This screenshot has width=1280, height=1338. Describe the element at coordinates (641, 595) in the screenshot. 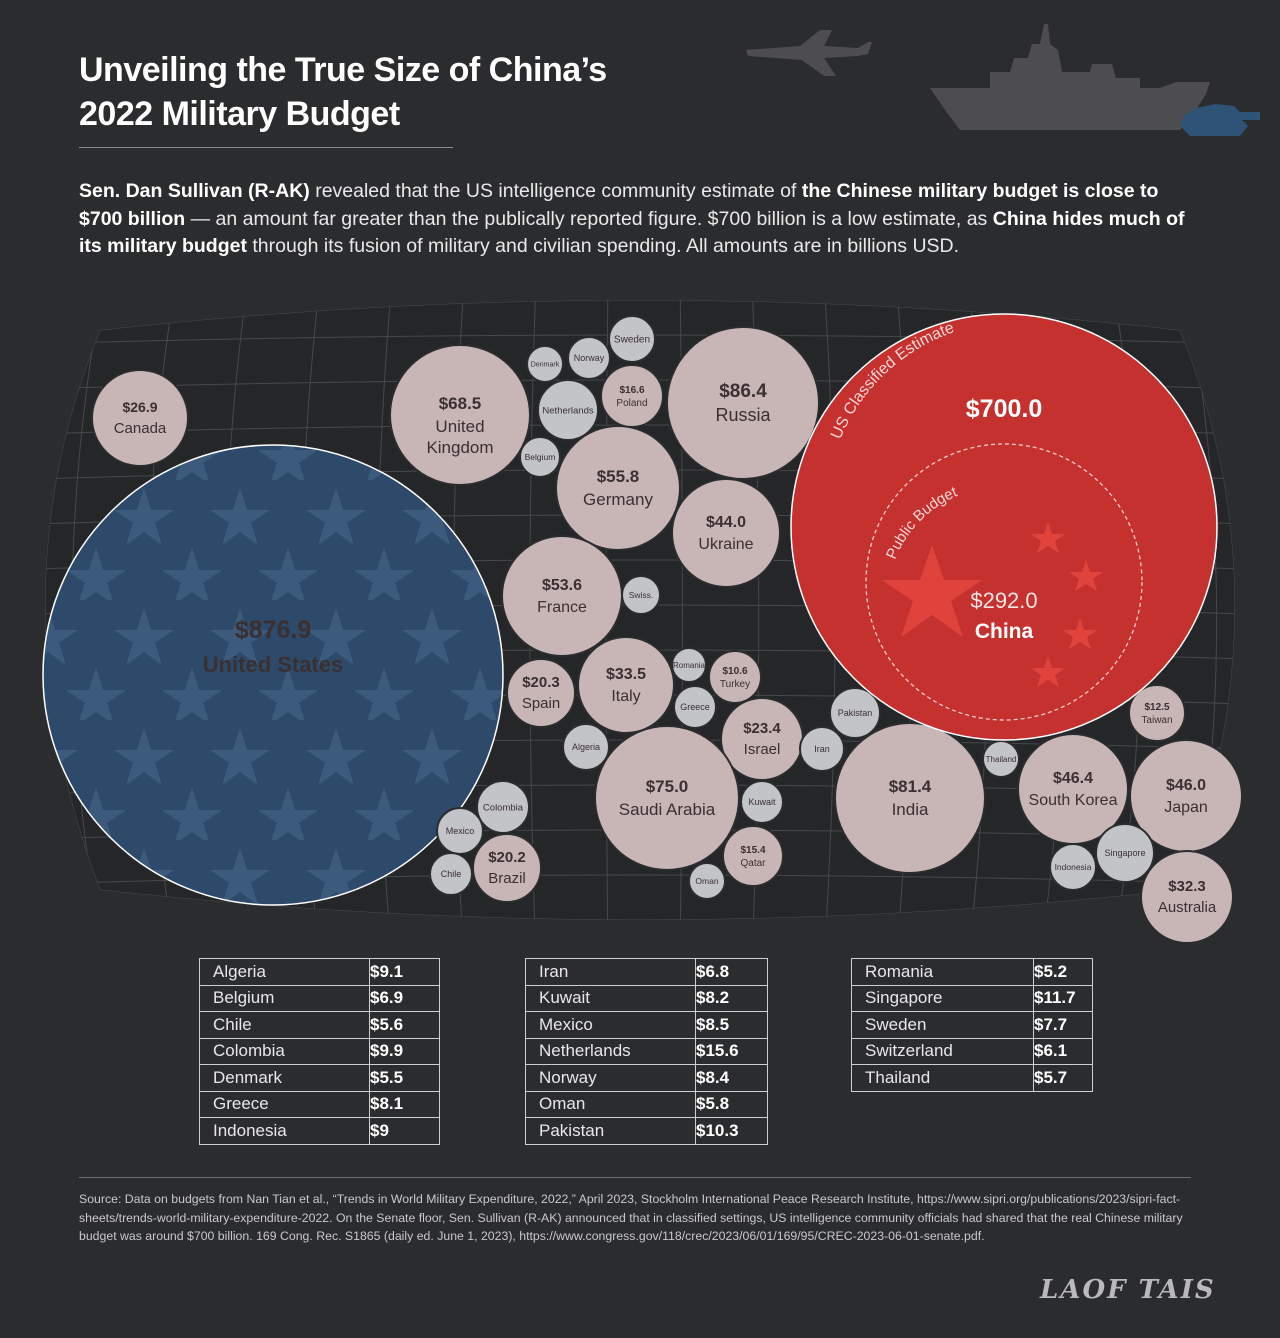

I see `bubble-swiss: Swiss.` at that location.